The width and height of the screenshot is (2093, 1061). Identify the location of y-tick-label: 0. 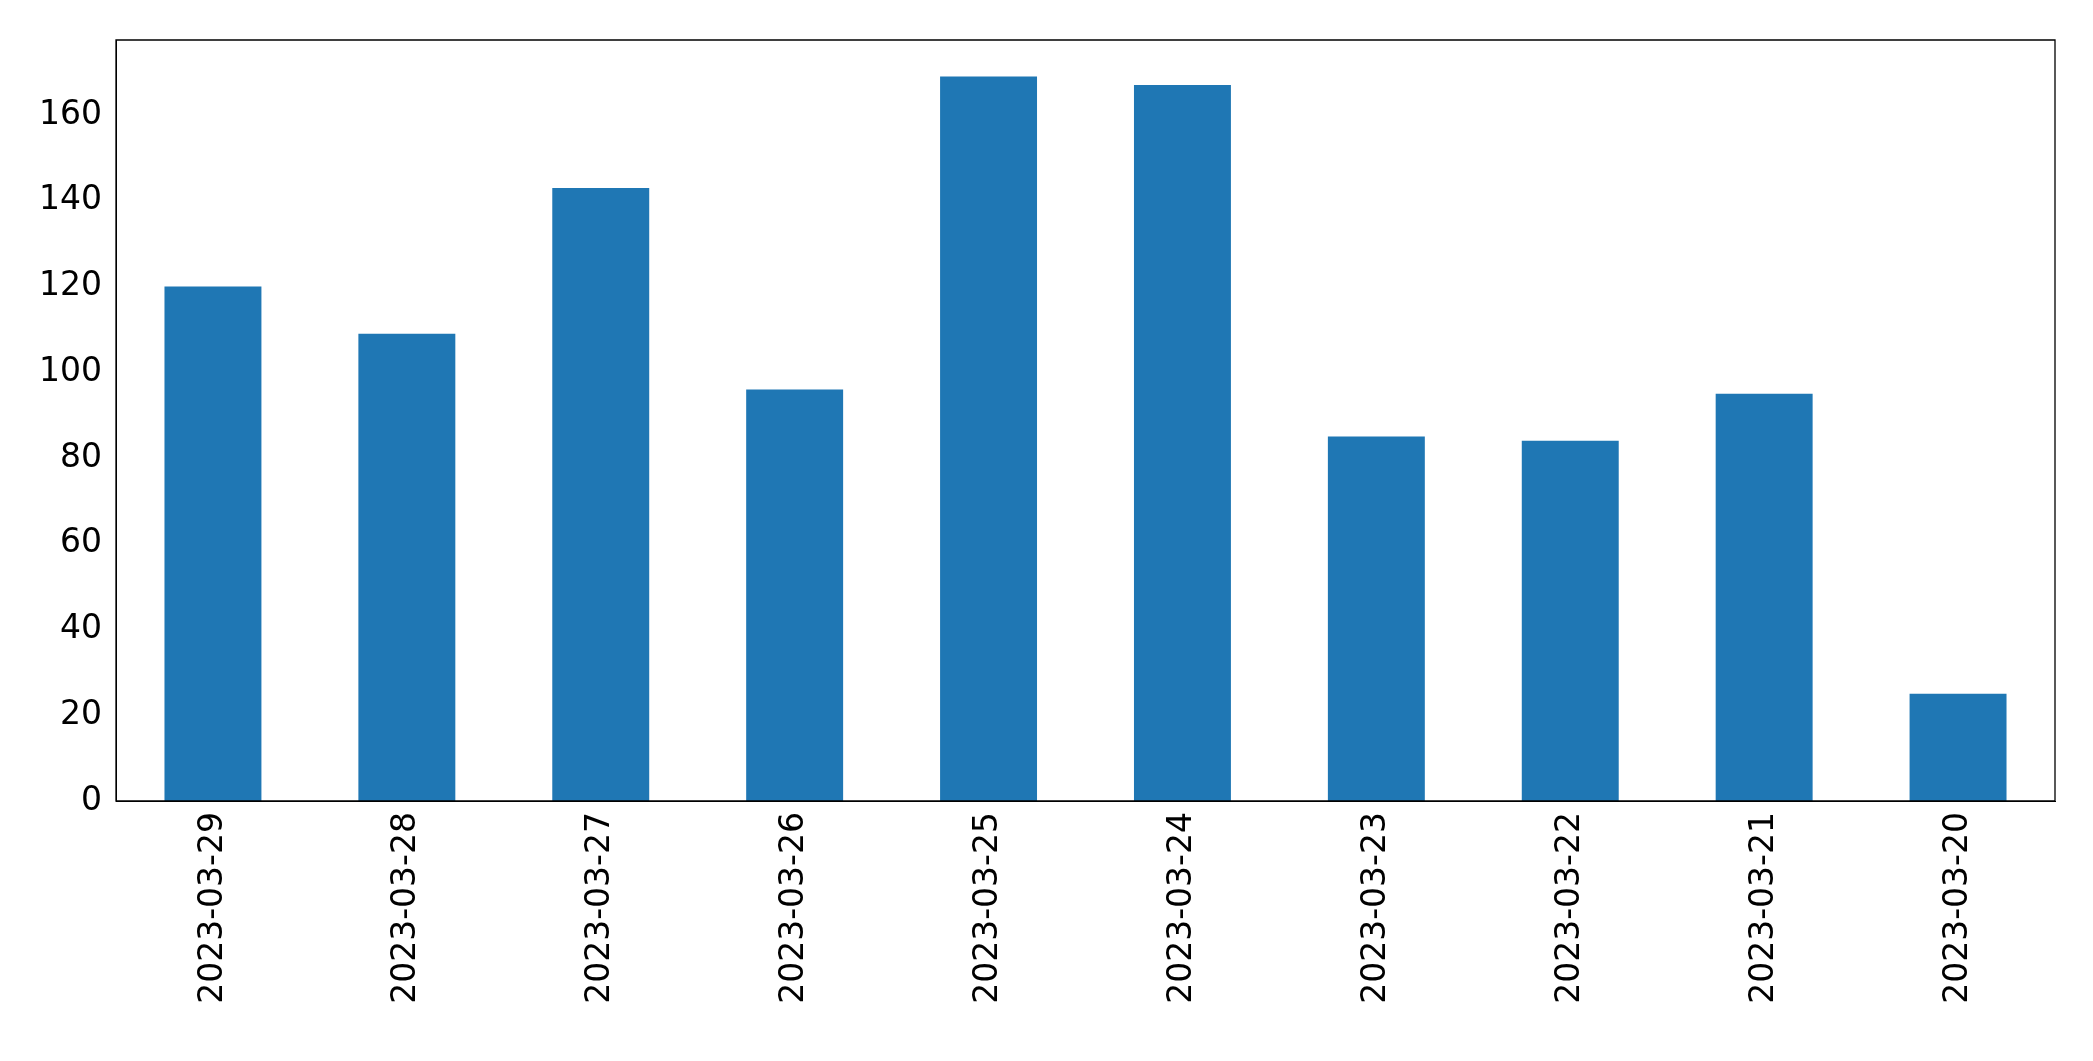
(91, 798).